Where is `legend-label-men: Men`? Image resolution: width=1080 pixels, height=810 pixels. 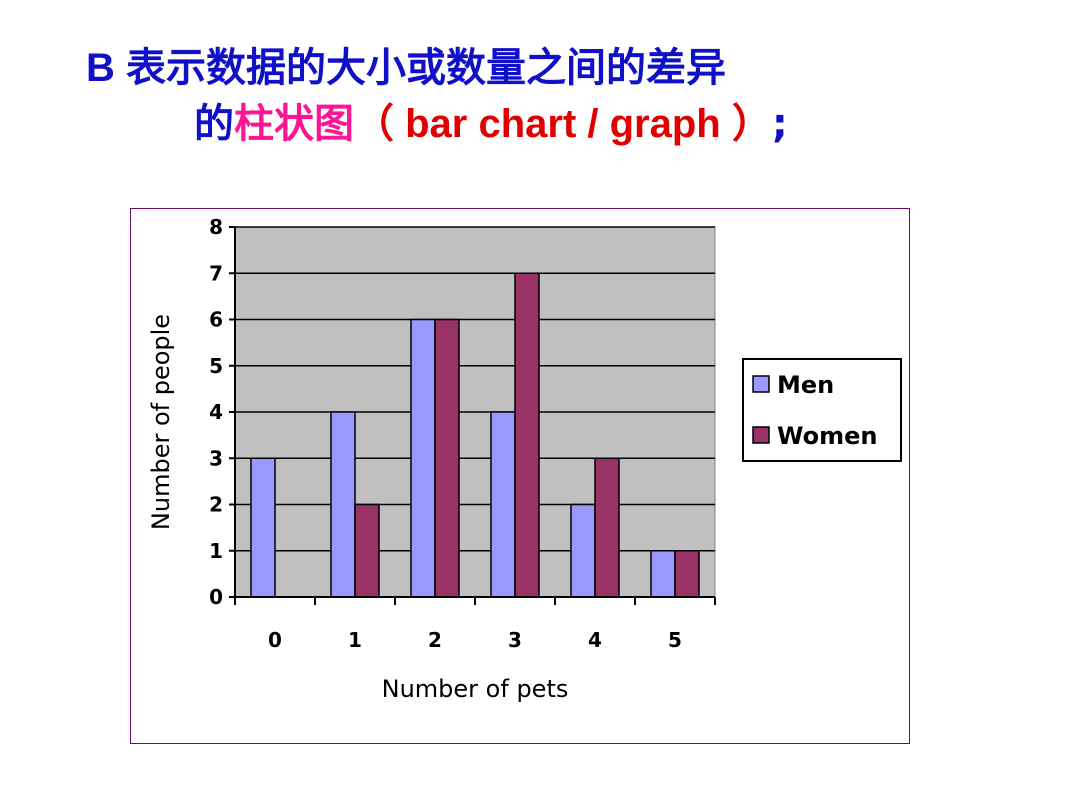 legend-label-men: Men is located at coordinates (805, 385).